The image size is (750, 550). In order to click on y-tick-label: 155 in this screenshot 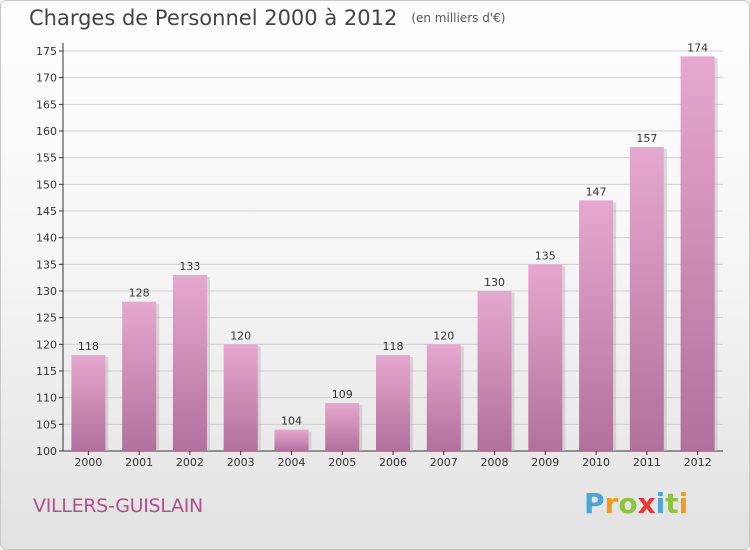, I will do `click(46, 158)`.